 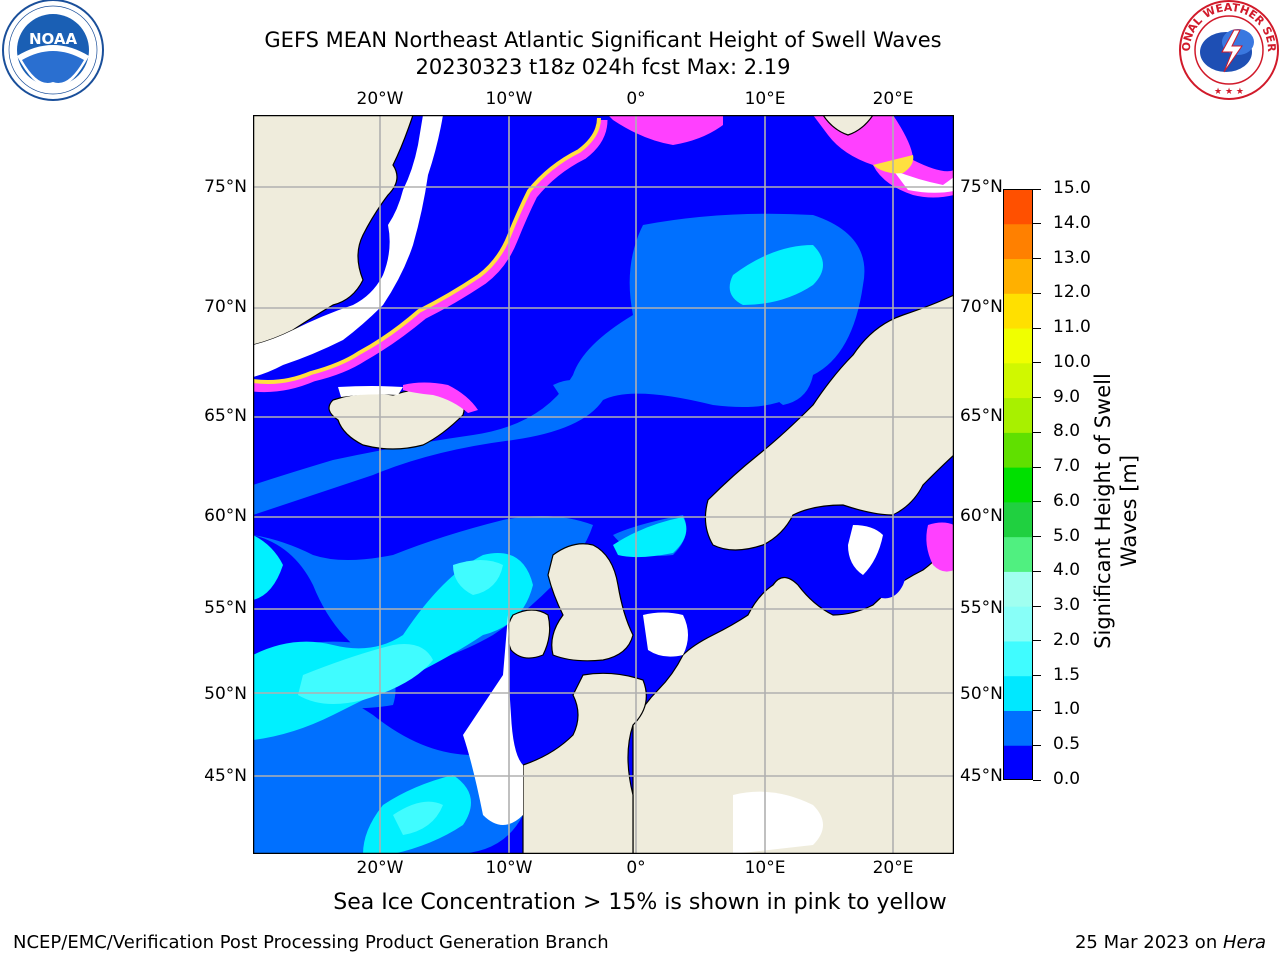 What do you see at coordinates (509, 868) in the screenshot?
I see `lon-tick-bottom-10w: 10°W` at bounding box center [509, 868].